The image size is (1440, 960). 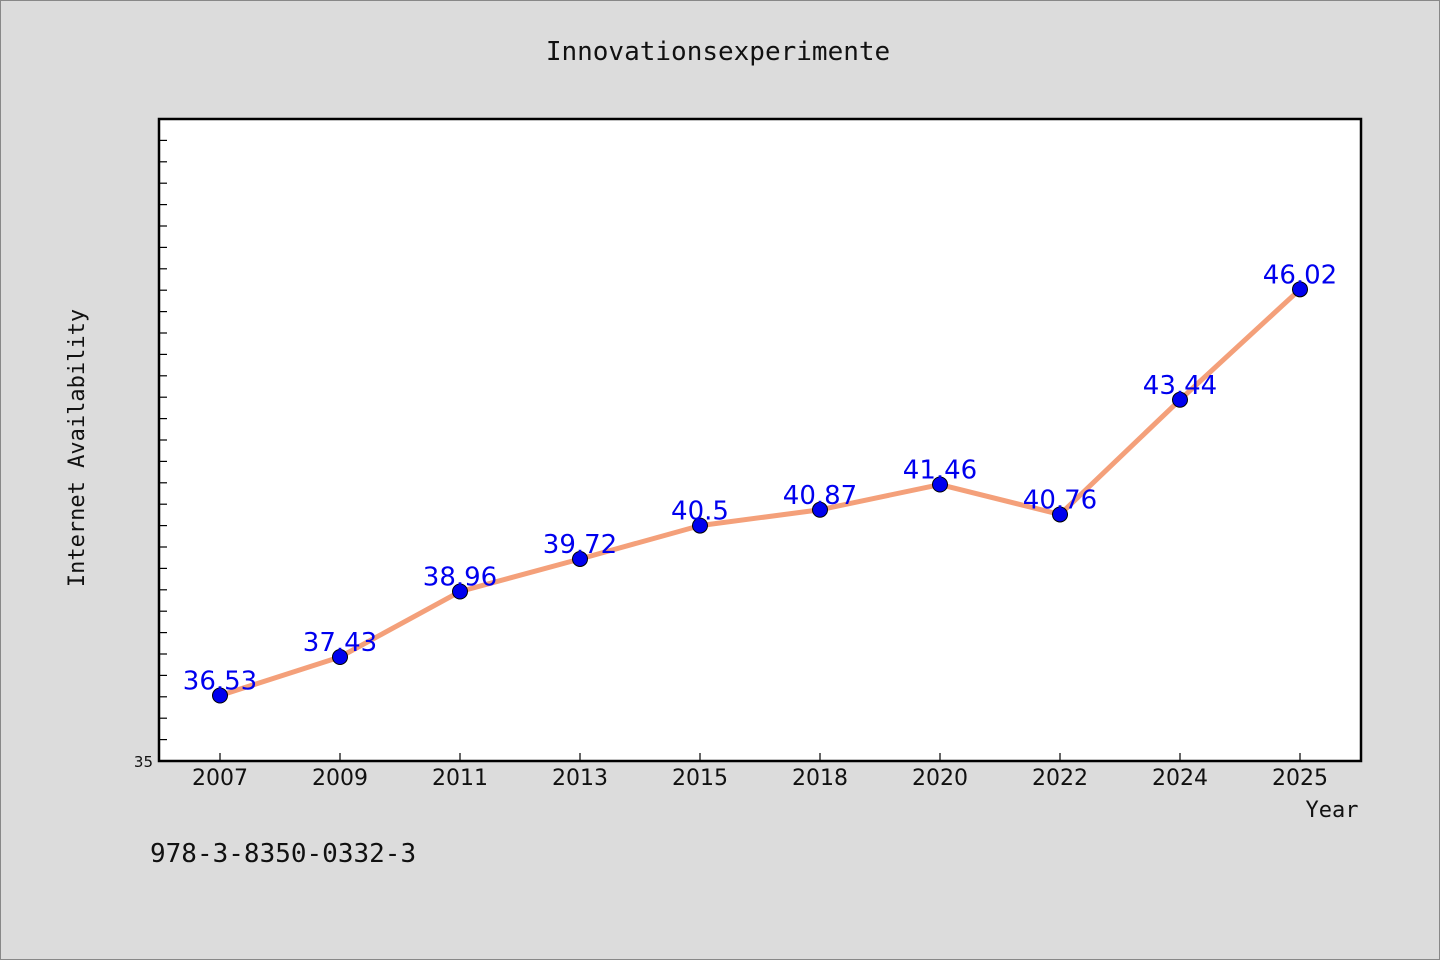 I want to click on data-label: 39.72, so click(x=580, y=545).